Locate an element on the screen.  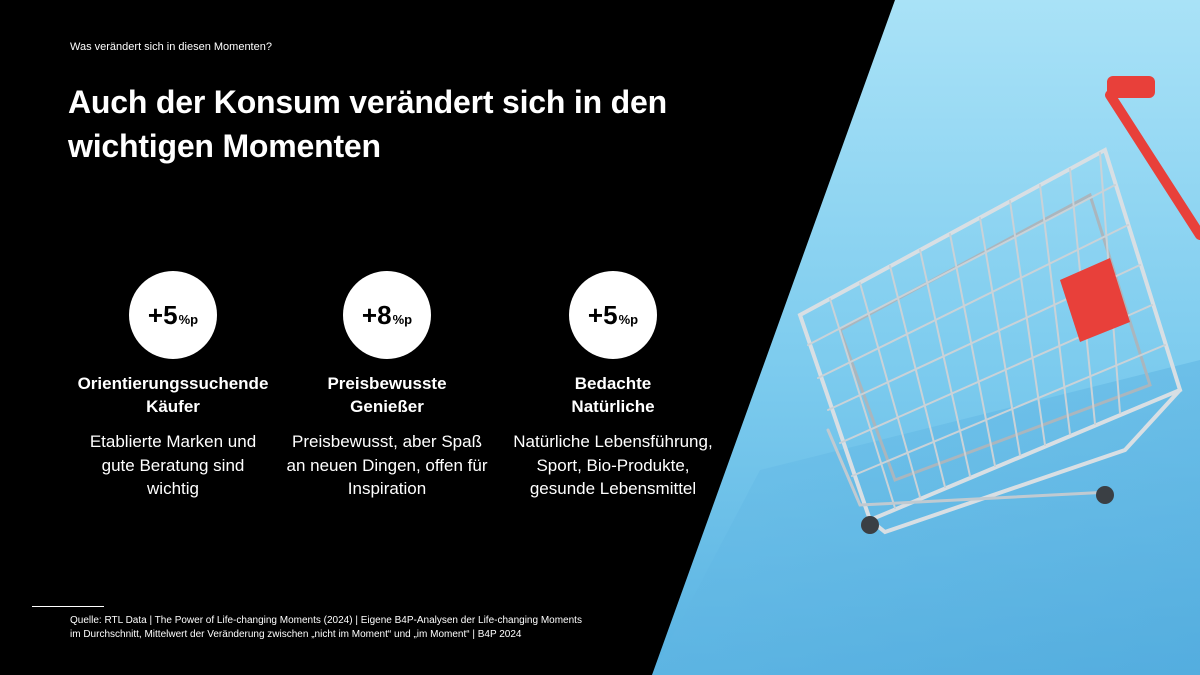
segment-description-line: gesunde Lebensmittel is located at coordinates (613, 488).